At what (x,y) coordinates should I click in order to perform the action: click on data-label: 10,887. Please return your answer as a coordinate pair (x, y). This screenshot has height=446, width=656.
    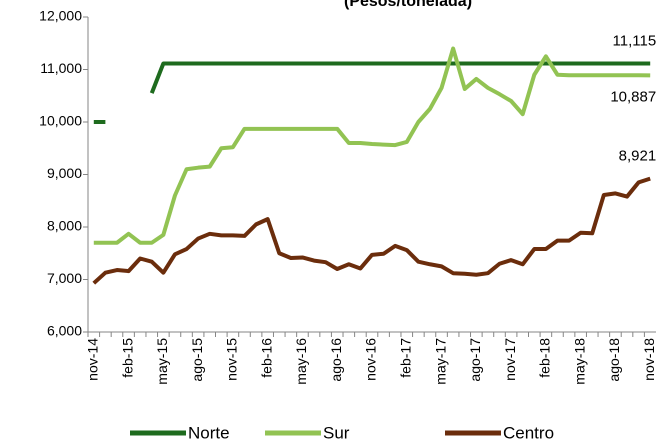
    Looking at the image, I should click on (633, 96).